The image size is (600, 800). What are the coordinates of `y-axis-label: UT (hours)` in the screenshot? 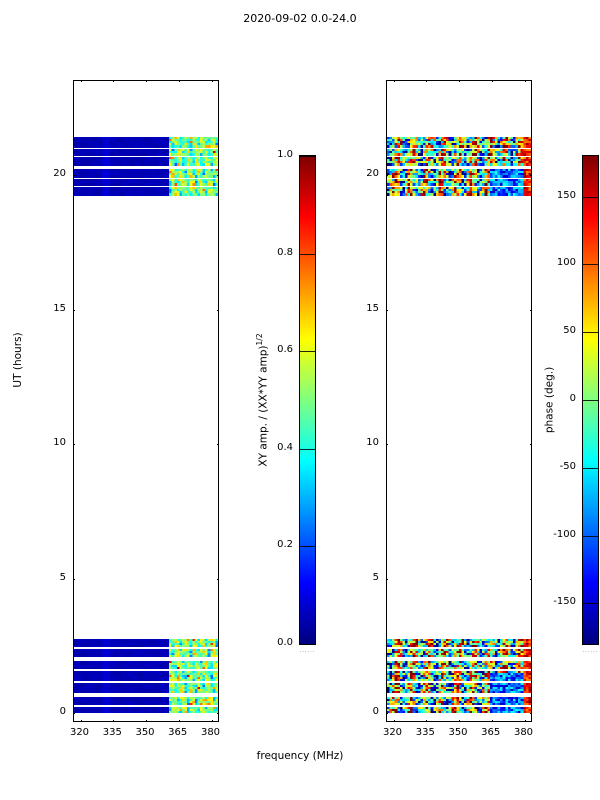 It's located at (18, 360).